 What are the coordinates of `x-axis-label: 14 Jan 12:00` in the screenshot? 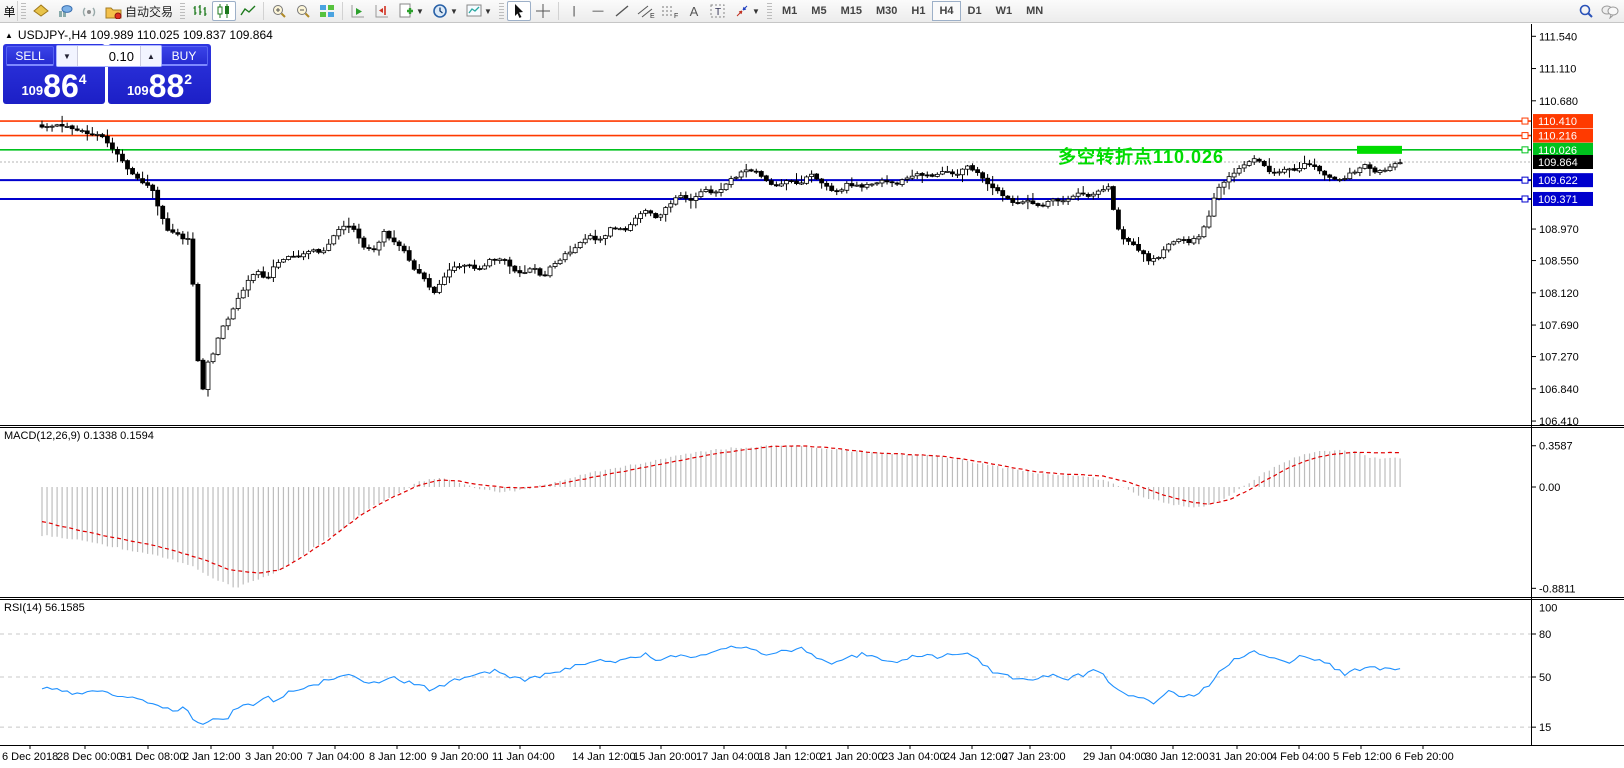 It's located at (604, 757).